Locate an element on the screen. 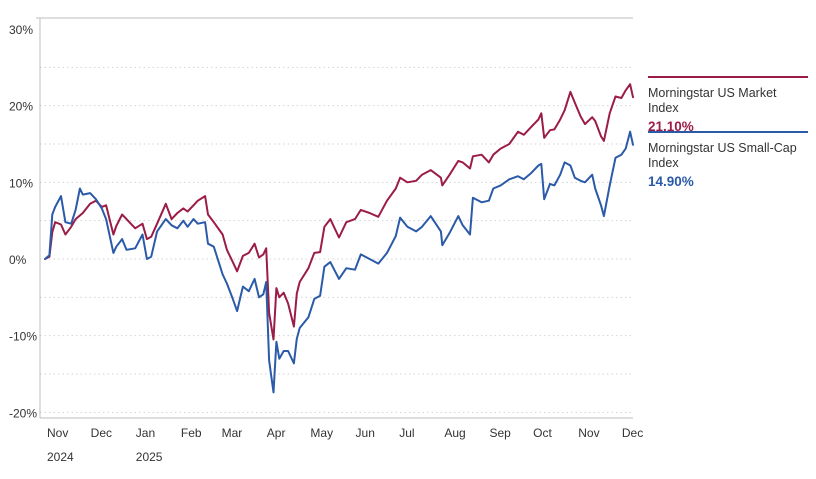  y-tick-label: 0% is located at coordinates (18, 260).